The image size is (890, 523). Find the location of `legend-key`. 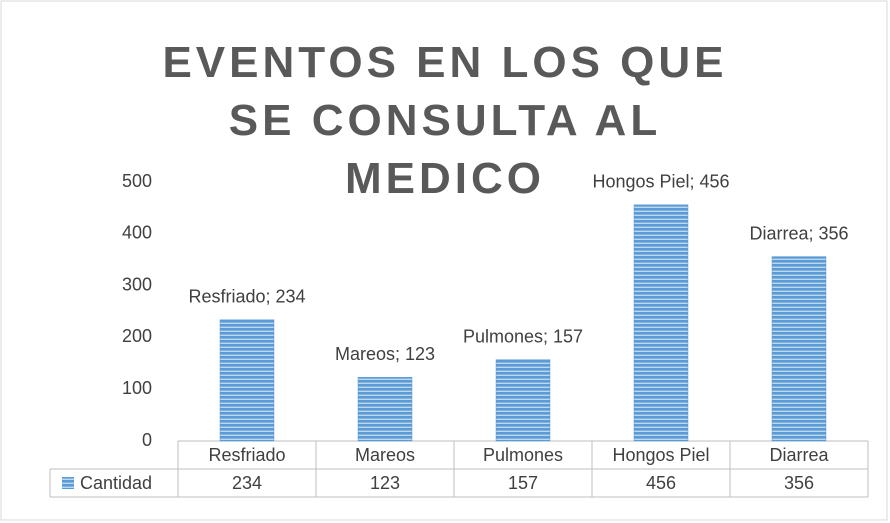

legend-key is located at coordinates (68, 483).